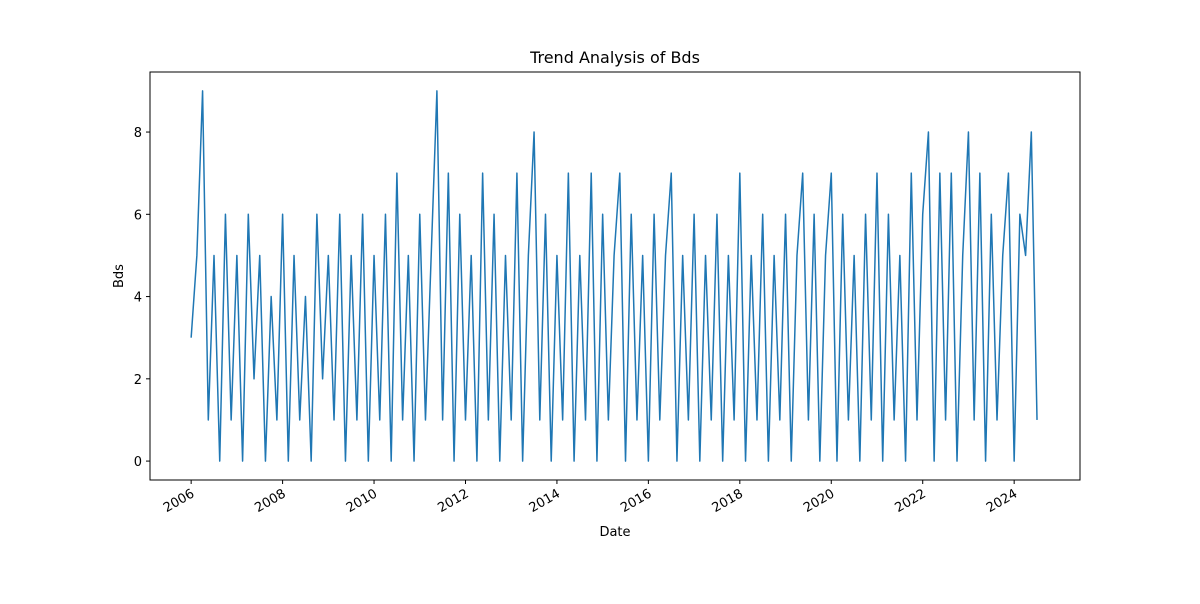 The height and width of the screenshot is (604, 1200). Describe the element at coordinates (819, 501) in the screenshot. I see `x-tick-label: 2020` at that location.